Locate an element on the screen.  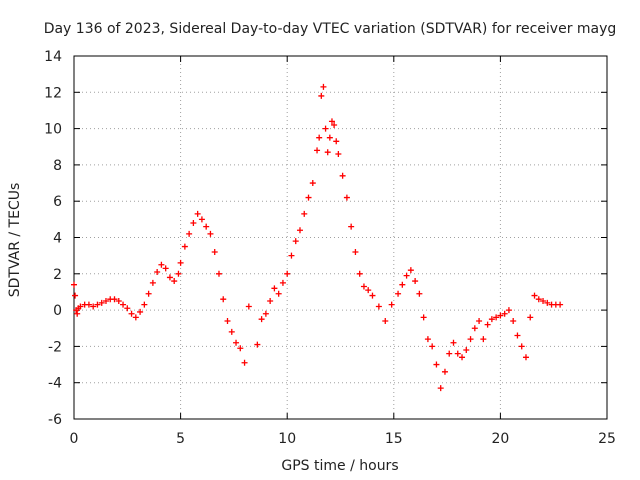
x-tick-label: 10 is located at coordinates (287, 439).